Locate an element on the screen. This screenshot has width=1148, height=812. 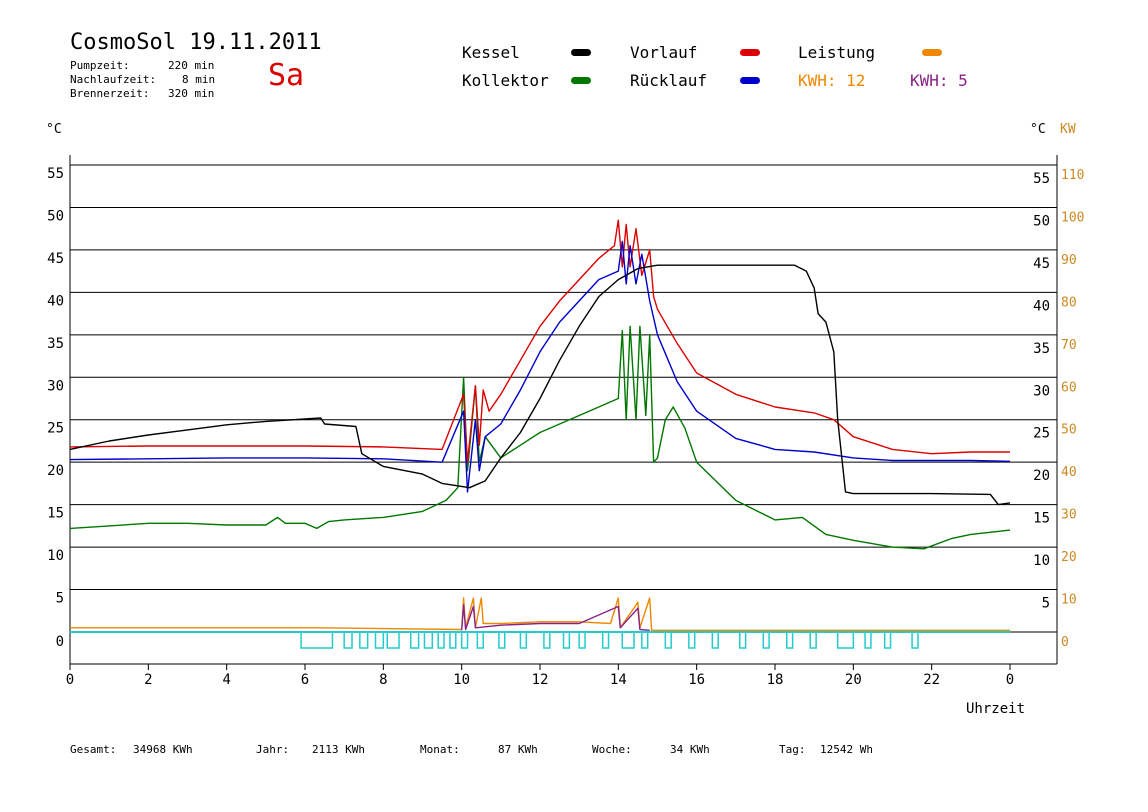
legend-kollektor-swatch is located at coordinates (581, 80).